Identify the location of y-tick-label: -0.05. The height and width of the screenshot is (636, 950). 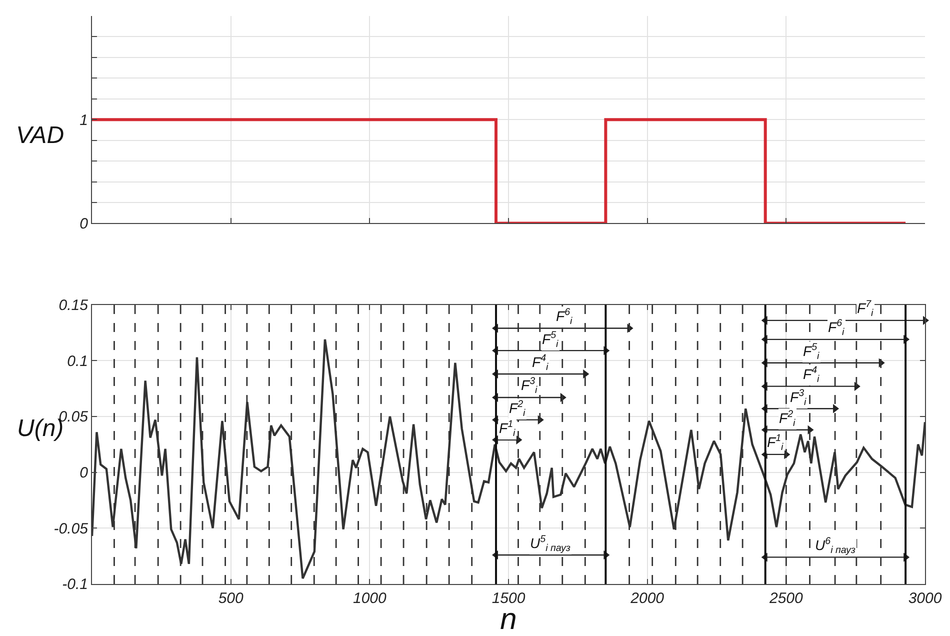
(71, 529).